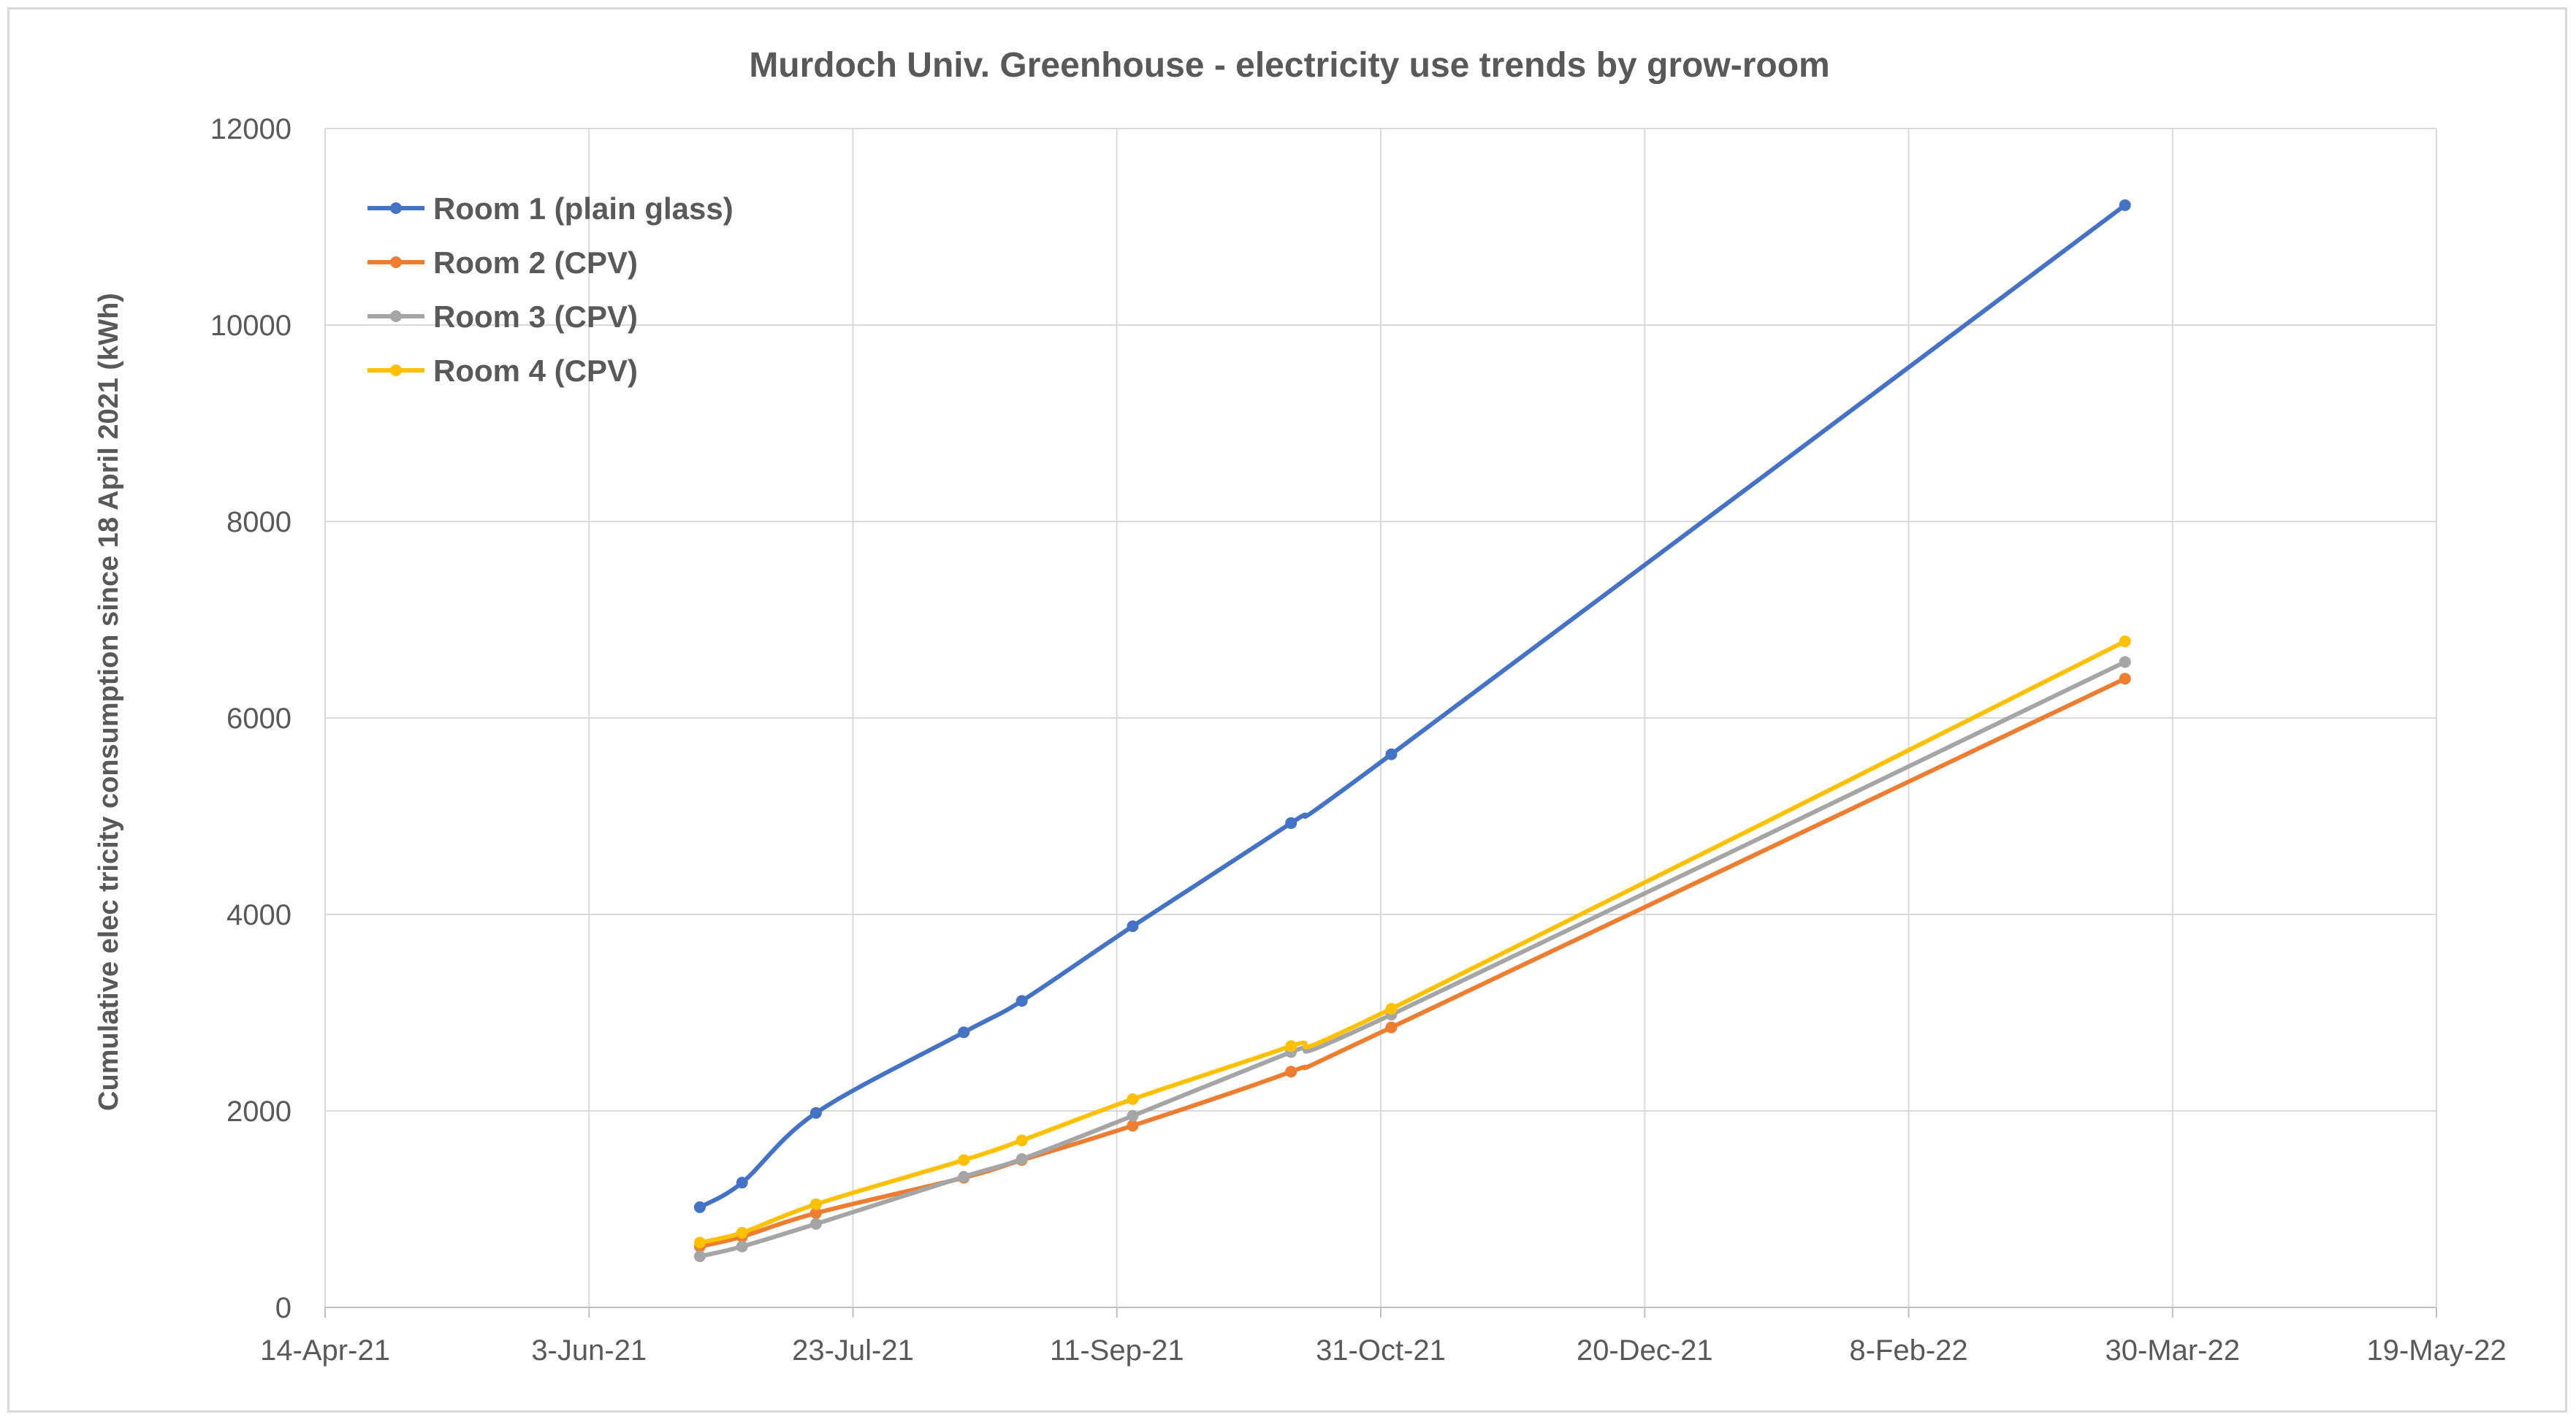 This screenshot has width=2576, height=1425. I want to click on legend-entry: Room 3 (CPV), so click(502, 316).